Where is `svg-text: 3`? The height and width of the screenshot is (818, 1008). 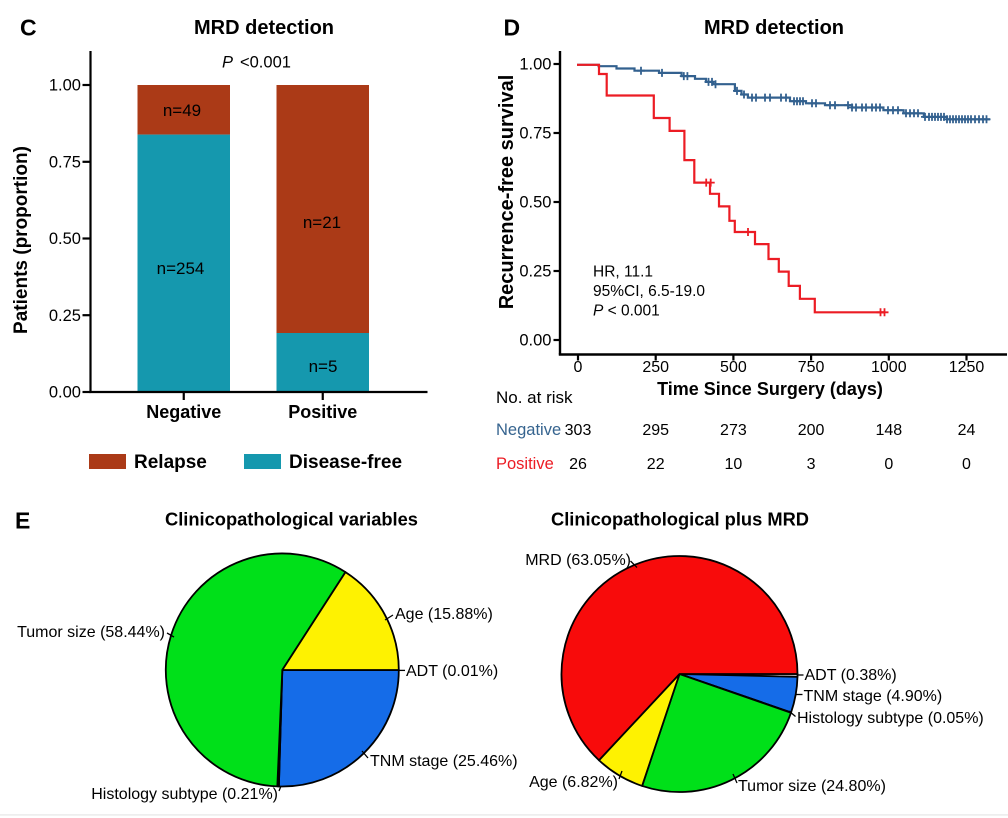 svg-text: 3 is located at coordinates (811, 464).